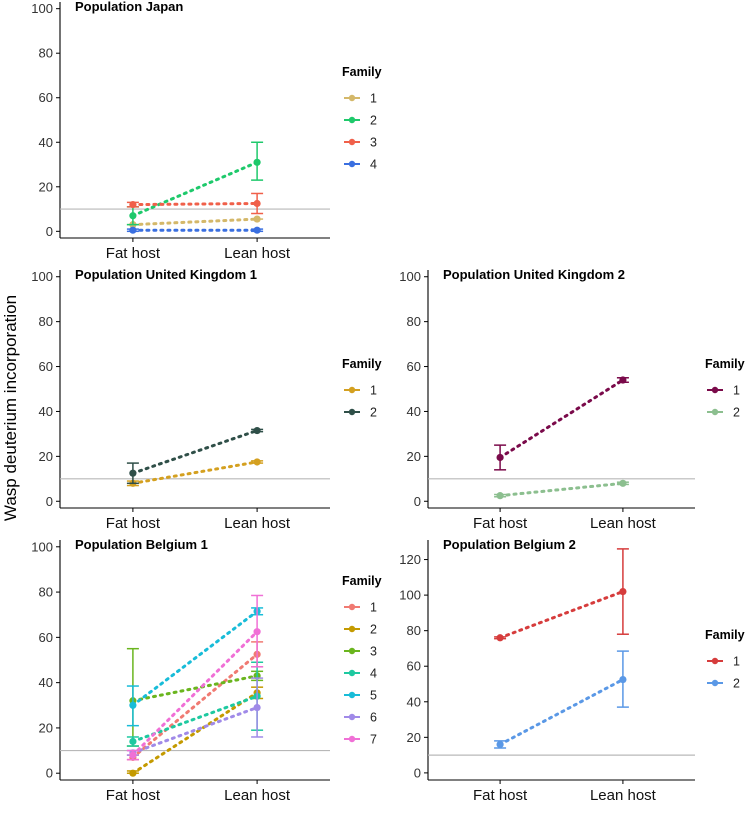 The width and height of the screenshot is (749, 821). I want to click on y-axis-main-label: Wasp deuterium incorporation, so click(10, 408).